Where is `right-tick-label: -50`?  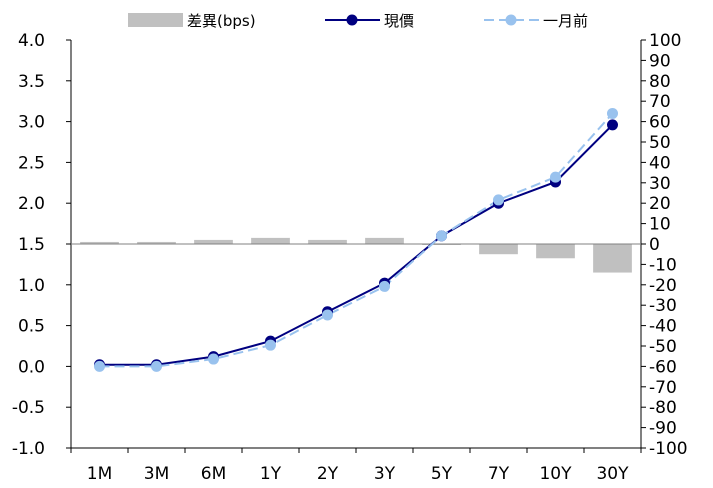 right-tick-label: -50 is located at coordinates (663, 347).